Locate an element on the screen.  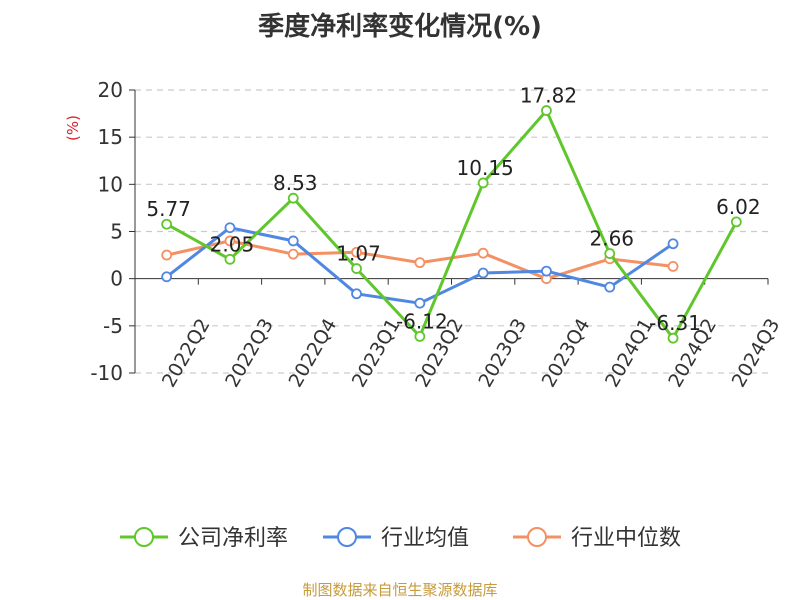
data-source-note: 制图数据来自恒生聚源数据库 is located at coordinates (400, 590).